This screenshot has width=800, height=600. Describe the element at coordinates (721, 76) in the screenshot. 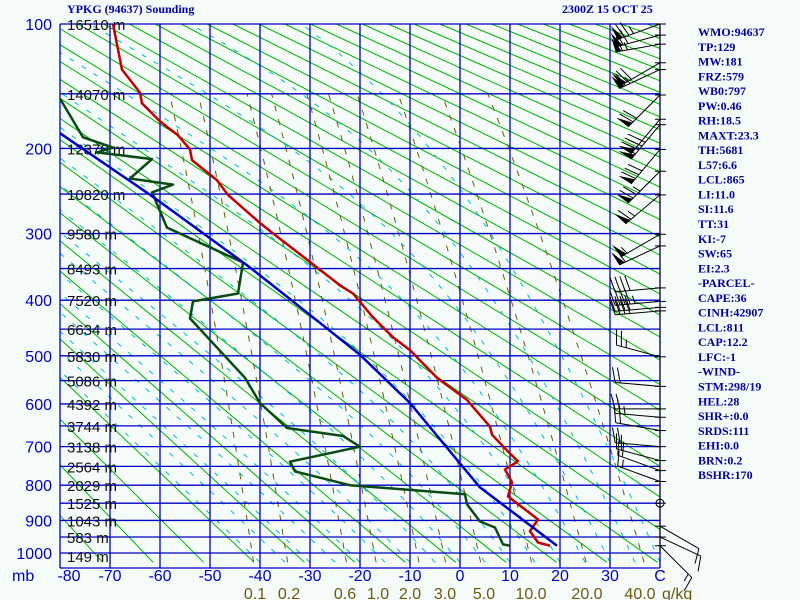

I see `sounding-index: FRZ:579` at that location.